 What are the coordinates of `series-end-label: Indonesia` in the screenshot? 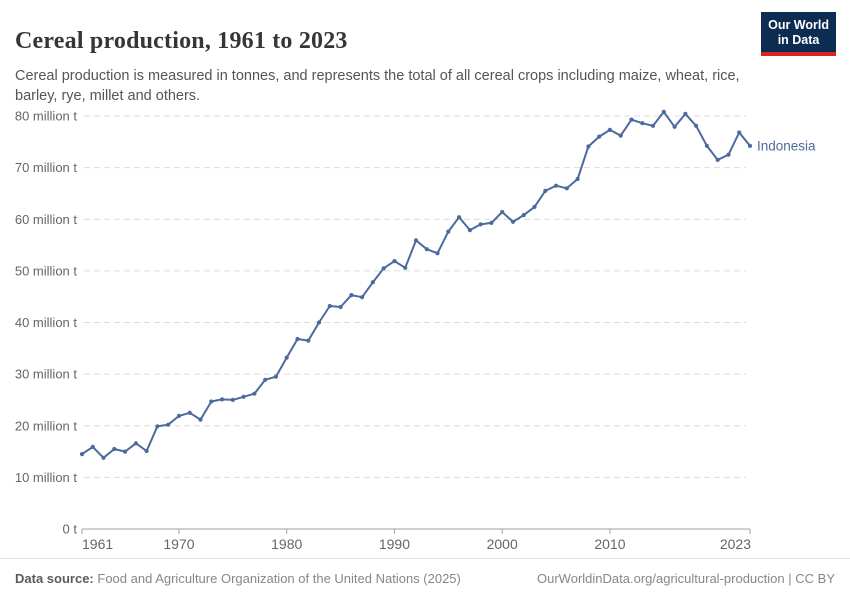 It's located at (786, 145).